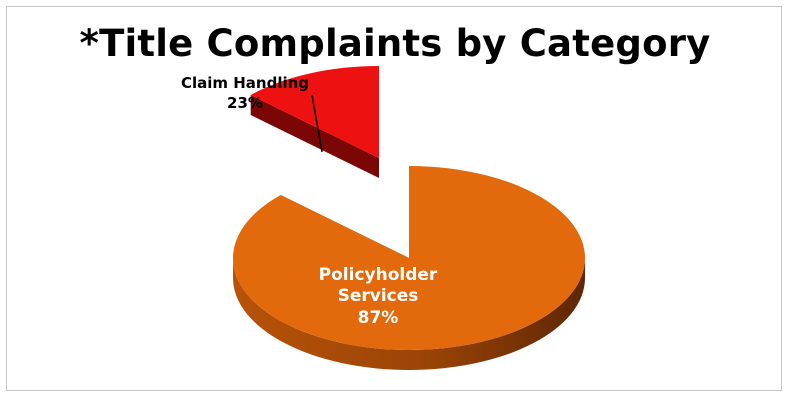  Describe the element at coordinates (245, 103) in the screenshot. I see `slice-label-claim-handling-percent: 23%` at that location.